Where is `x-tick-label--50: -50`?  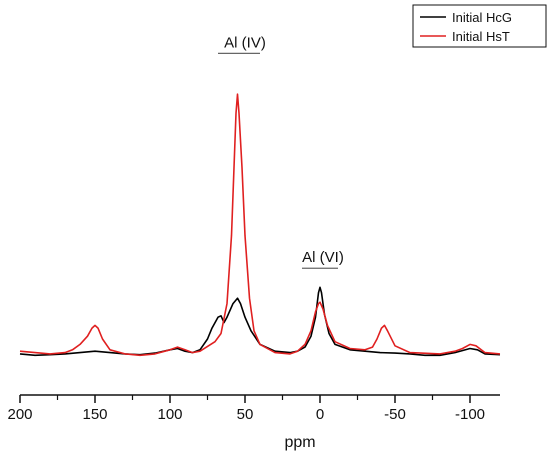
x-tick-label--50: -50 is located at coordinates (395, 414).